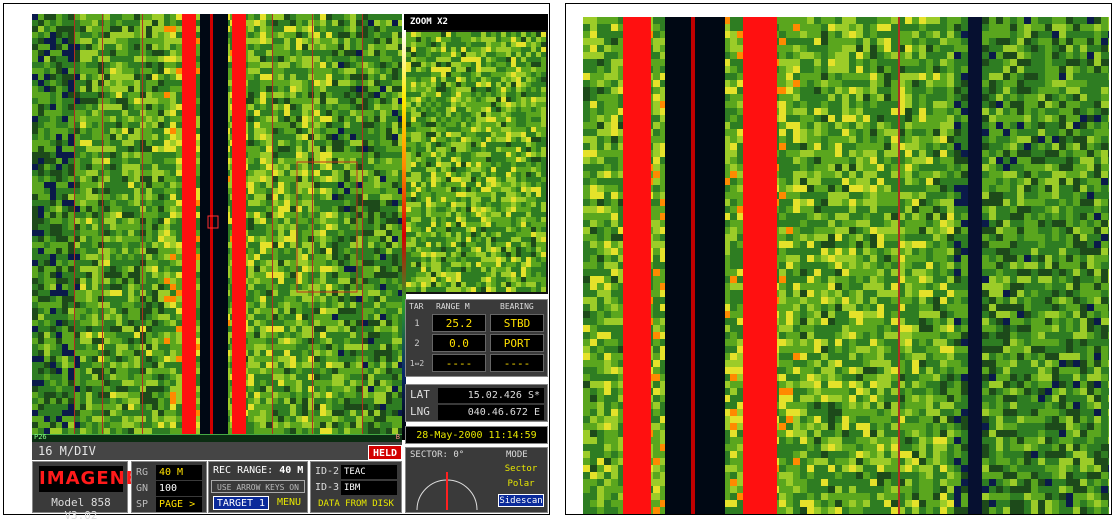 The width and height of the screenshot is (1115, 522). I want to click on rec-range-value: 40 M, so click(291, 470).